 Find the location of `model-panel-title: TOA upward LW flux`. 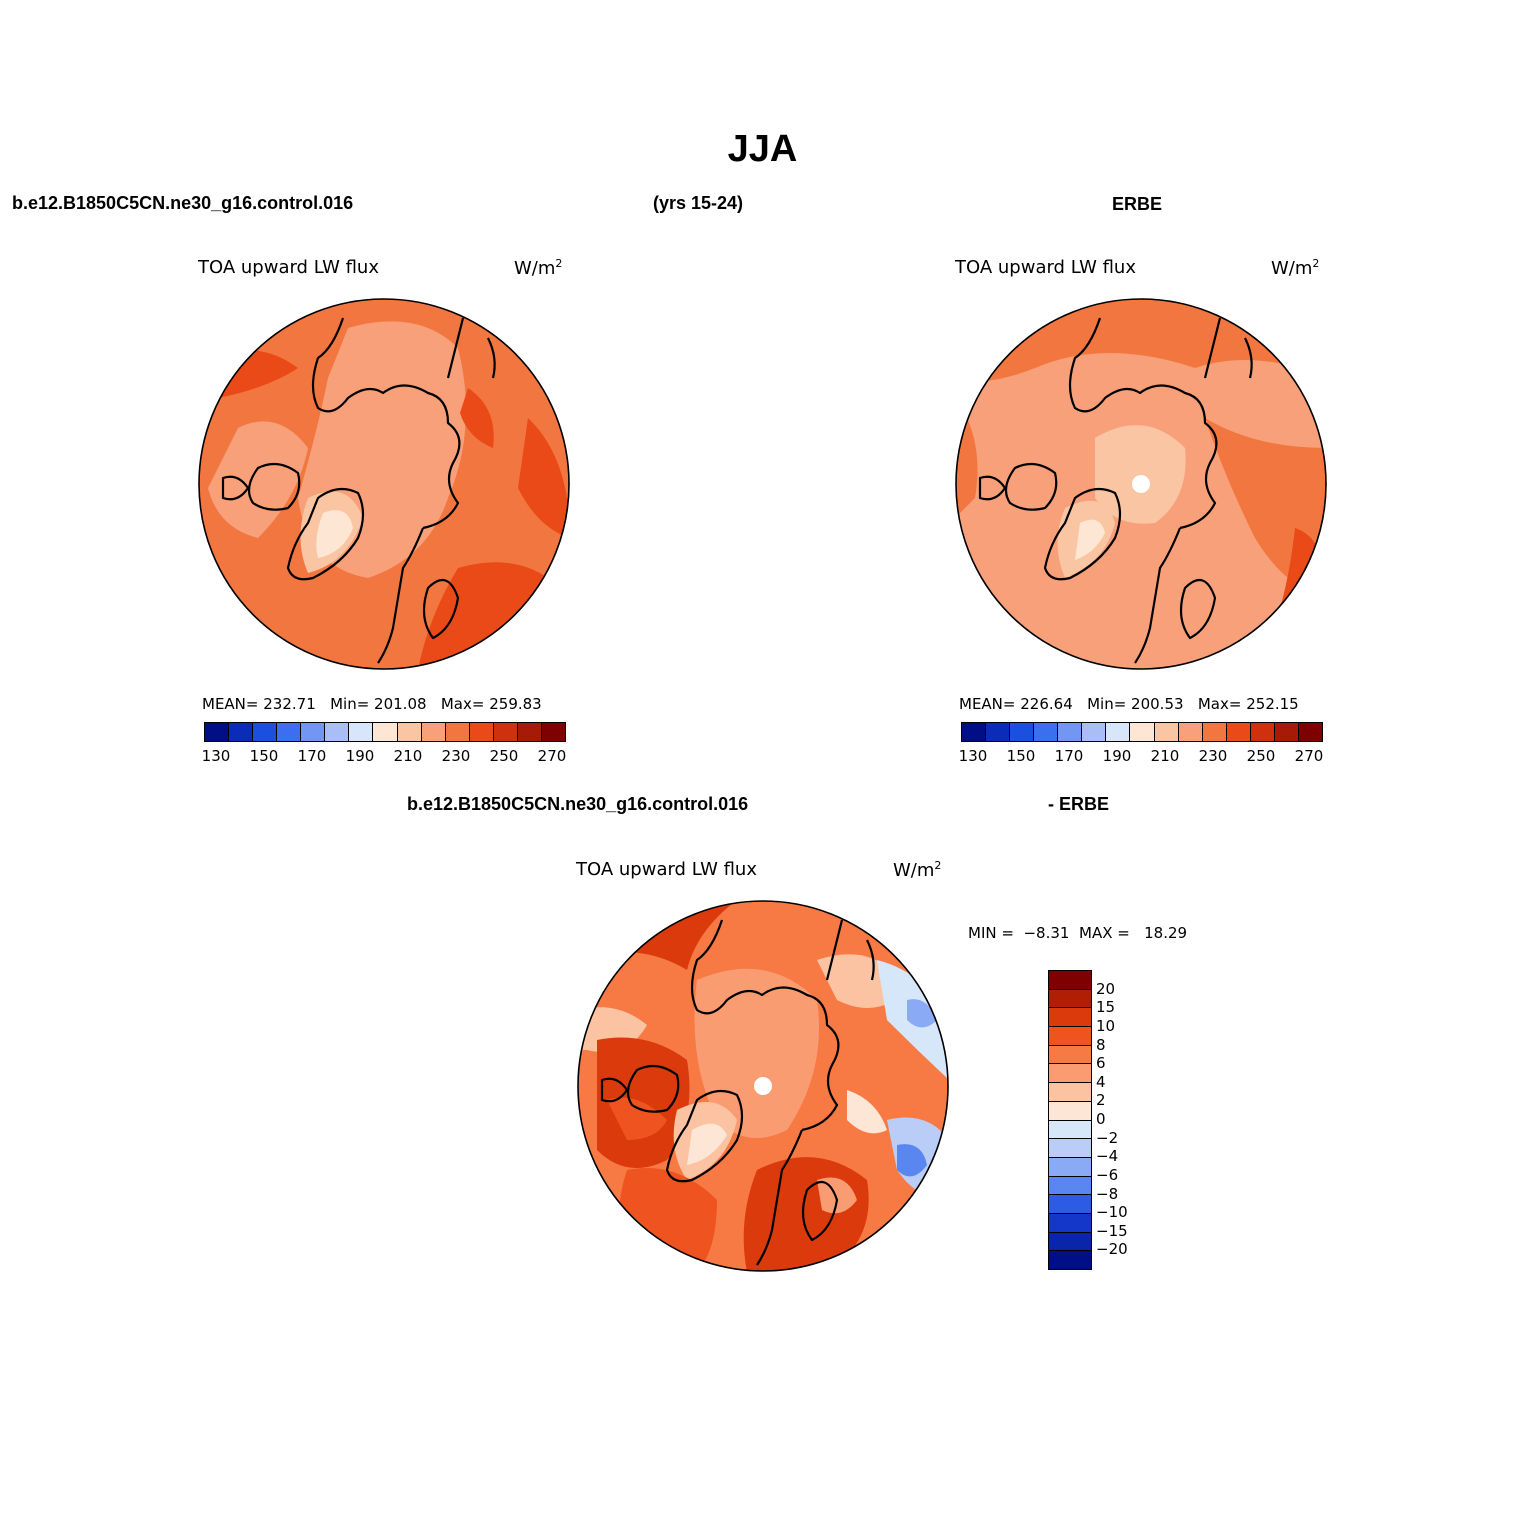

model-panel-title: TOA upward LW flux is located at coordinates (288, 267).